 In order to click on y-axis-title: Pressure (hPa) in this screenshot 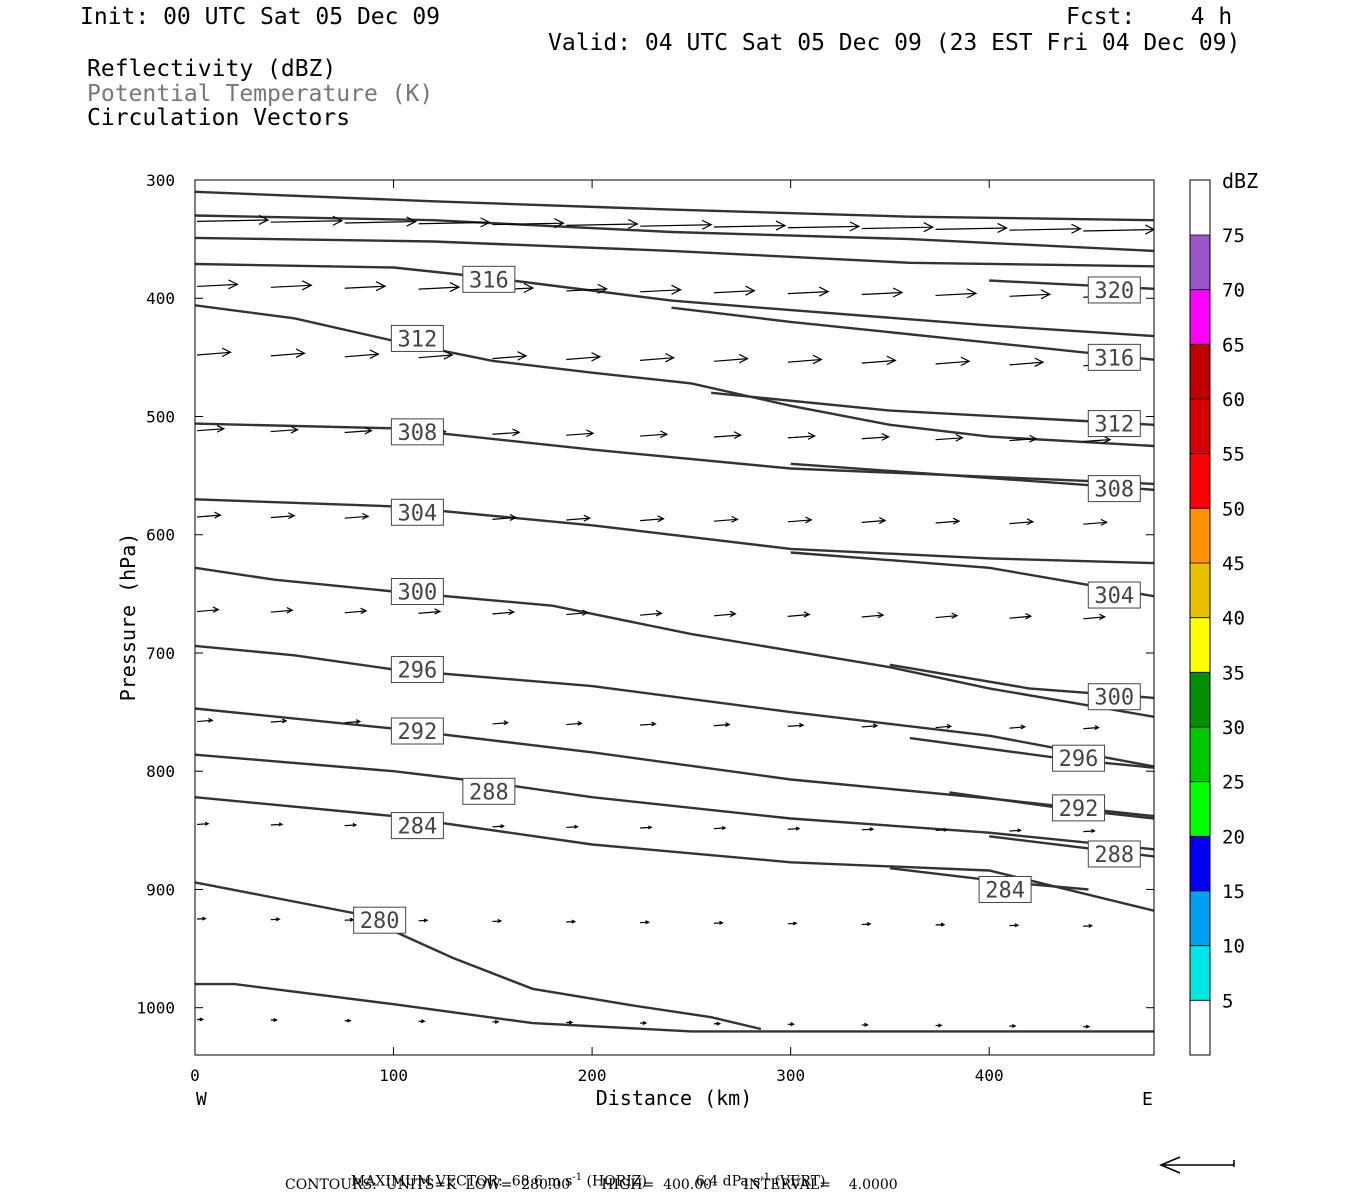, I will do `click(128, 617)`.